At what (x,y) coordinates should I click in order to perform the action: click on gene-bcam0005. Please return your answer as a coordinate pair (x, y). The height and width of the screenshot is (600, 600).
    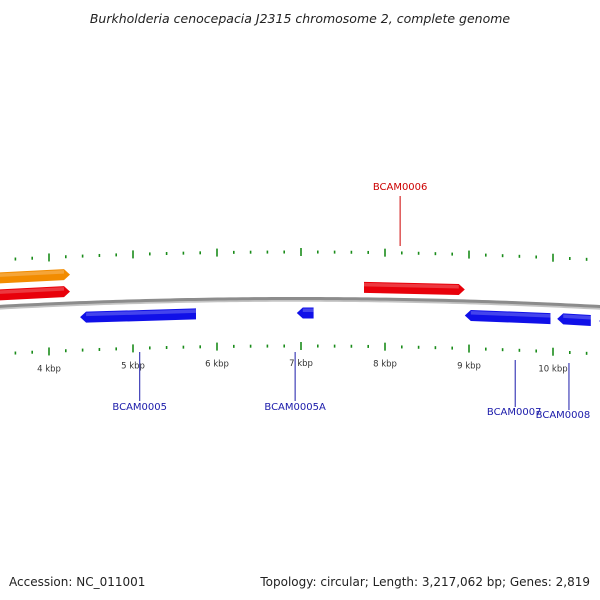
    Looking at the image, I should click on (138, 315).